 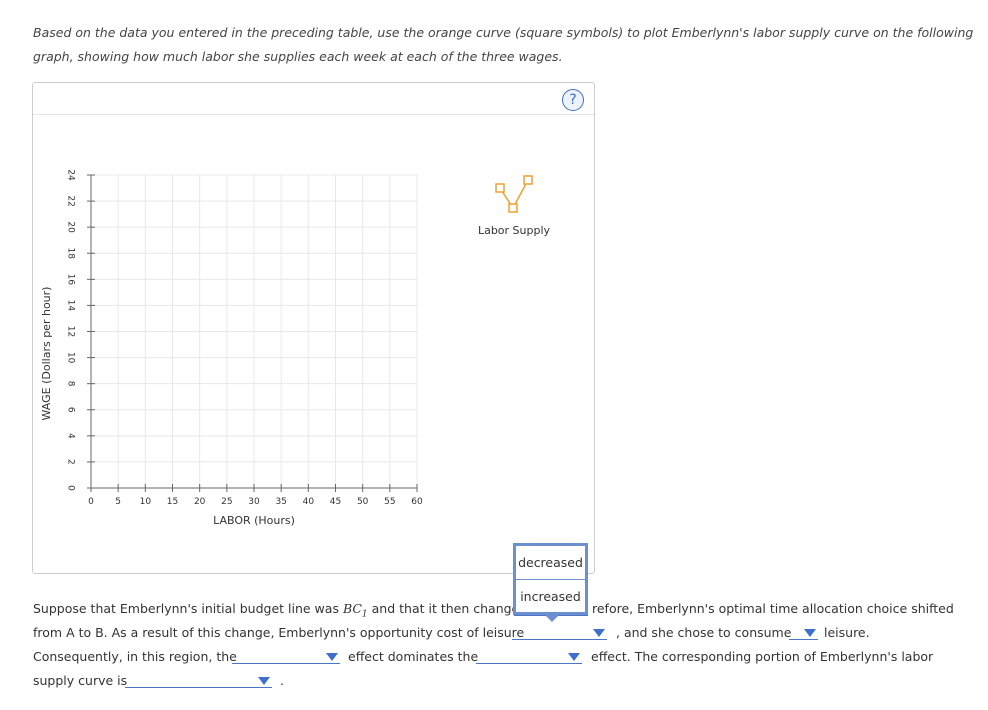 What do you see at coordinates (226, 502) in the screenshot?
I see `x-tick-label: 25` at bounding box center [226, 502].